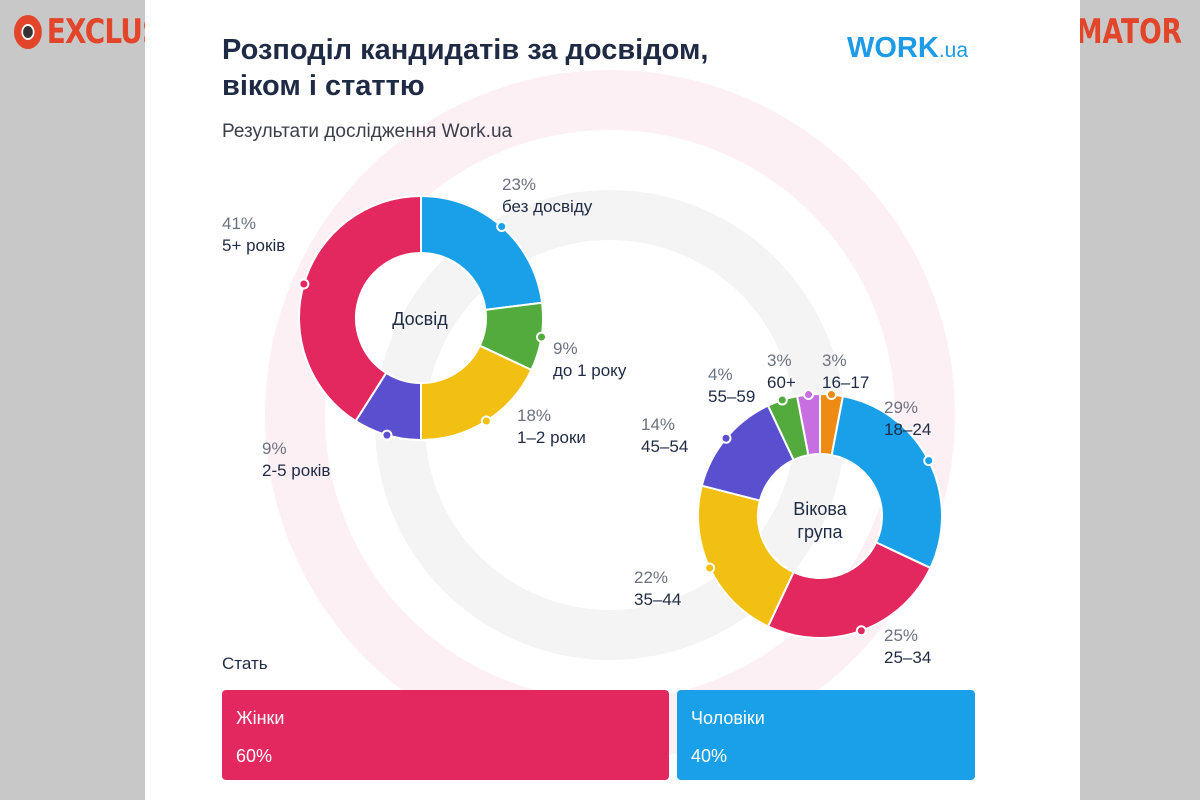  What do you see at coordinates (907, 419) in the screenshot?
I see `slice-label: 29% 18–24` at bounding box center [907, 419].